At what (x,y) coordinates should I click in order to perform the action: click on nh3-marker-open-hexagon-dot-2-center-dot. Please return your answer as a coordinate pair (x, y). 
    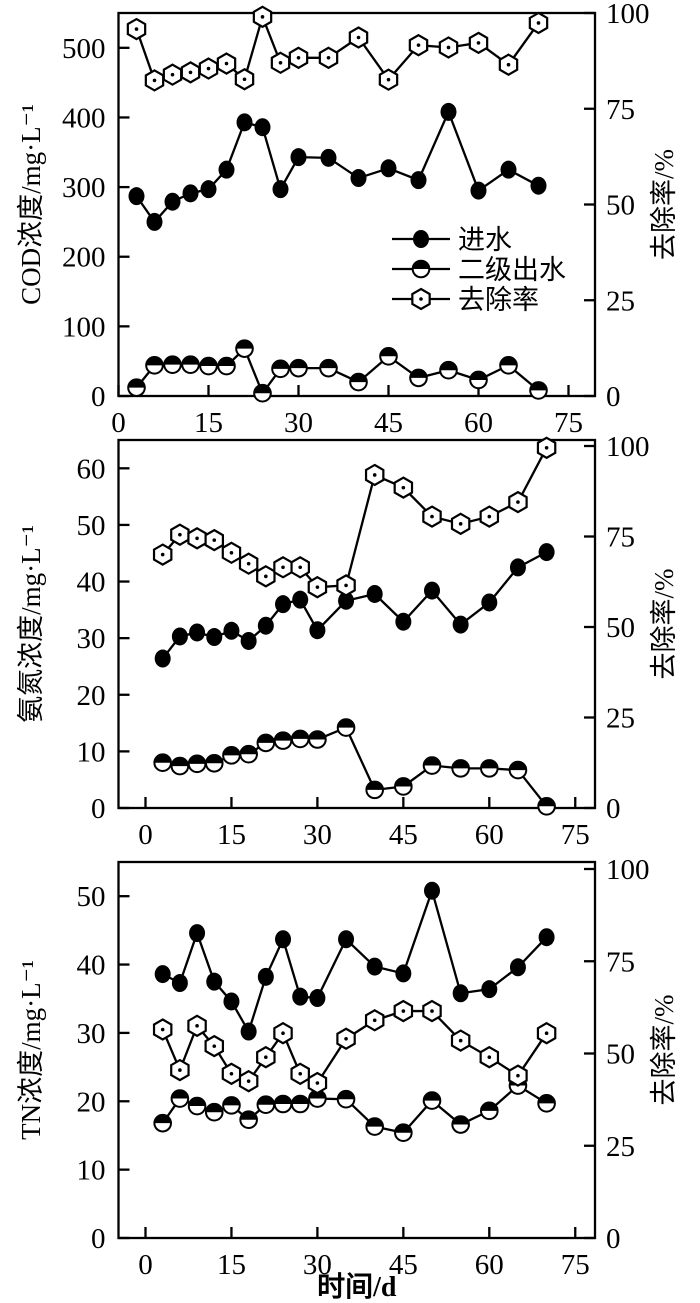
    Looking at the image, I should click on (197, 538).